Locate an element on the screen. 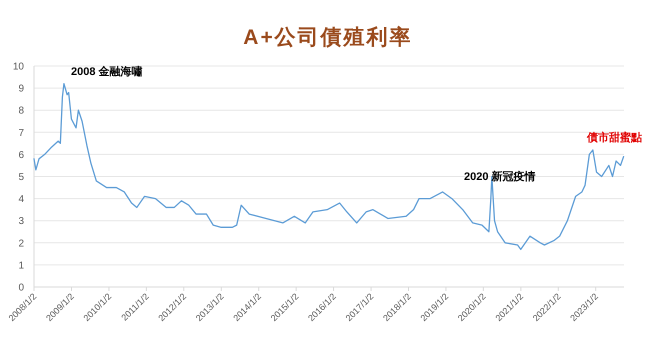 The image size is (656, 359). y-tick-label: 4 is located at coordinates (21, 200).